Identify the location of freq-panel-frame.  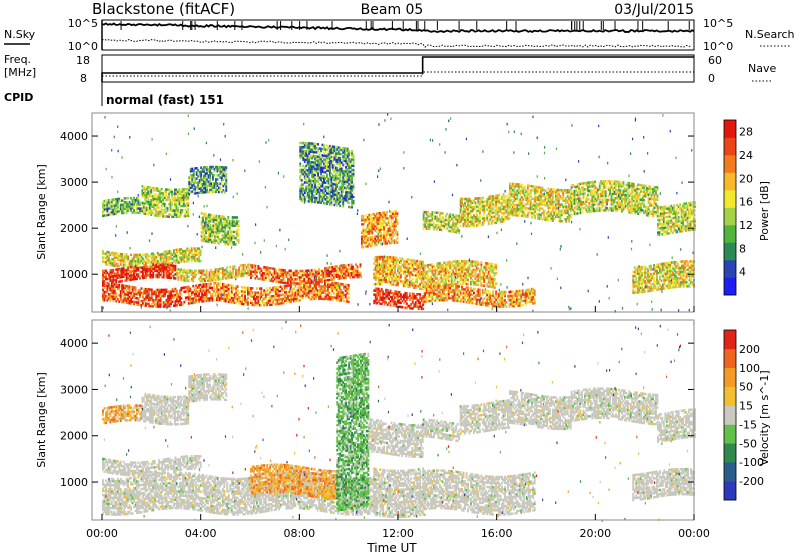
(398, 68).